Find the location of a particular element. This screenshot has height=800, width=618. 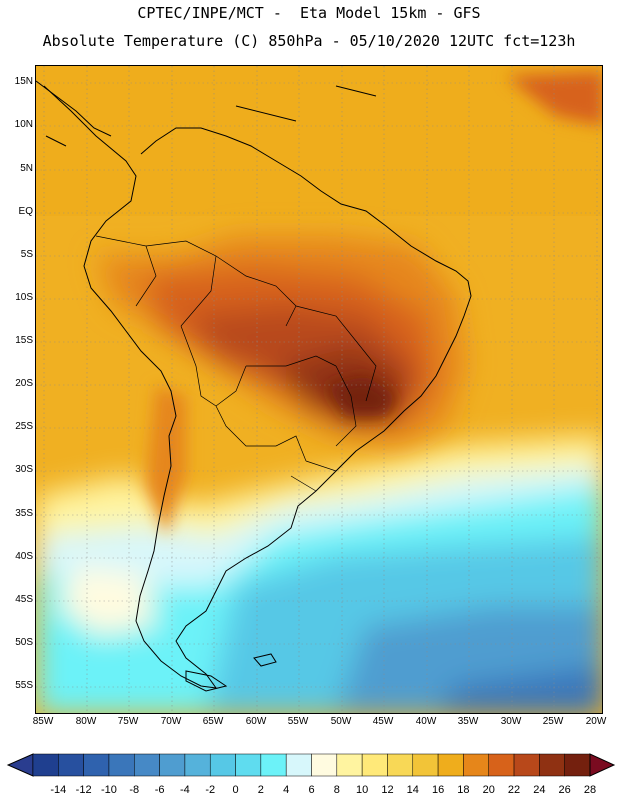

lon-label-85w: 85W is located at coordinates (43, 721).